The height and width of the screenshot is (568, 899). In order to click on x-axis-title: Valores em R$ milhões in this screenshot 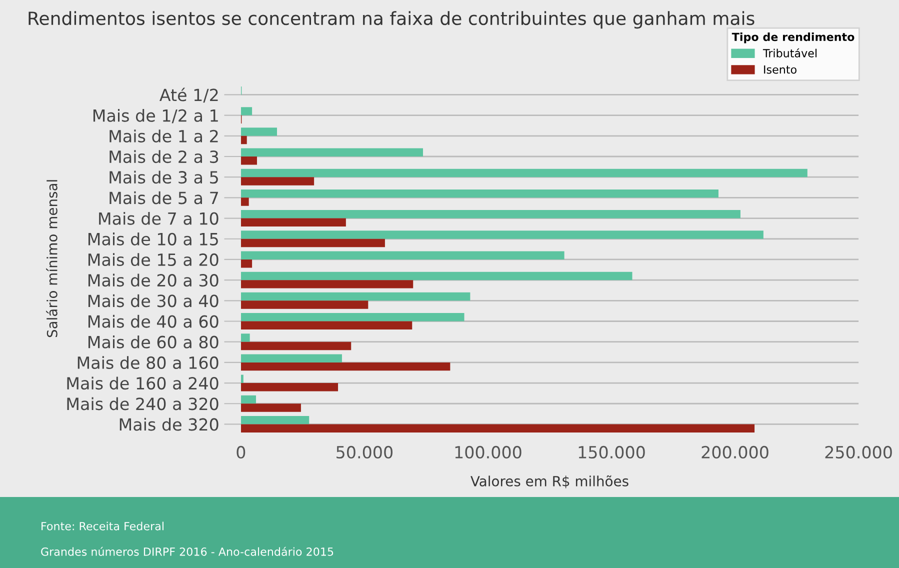, I will do `click(549, 481)`.